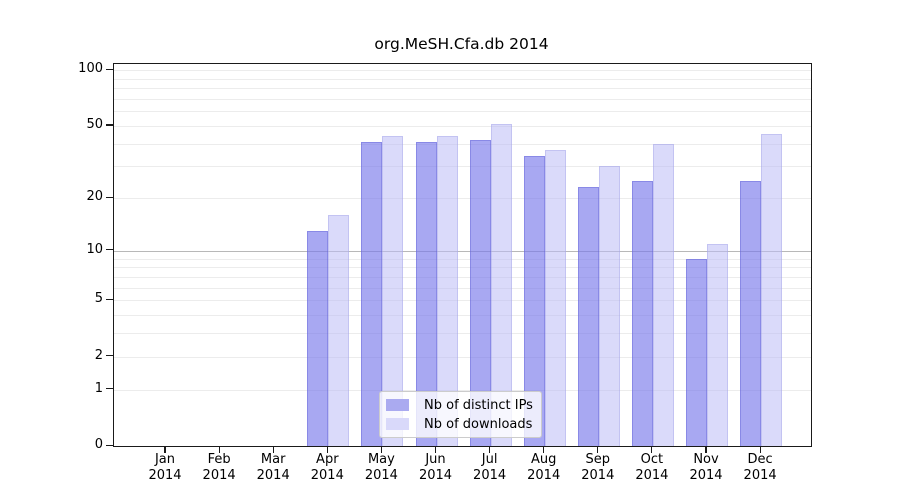 This screenshot has height=500, width=900. What do you see at coordinates (461, 44) in the screenshot?
I see `chart-title: org.MeSH.Cfa.db 2014` at bounding box center [461, 44].